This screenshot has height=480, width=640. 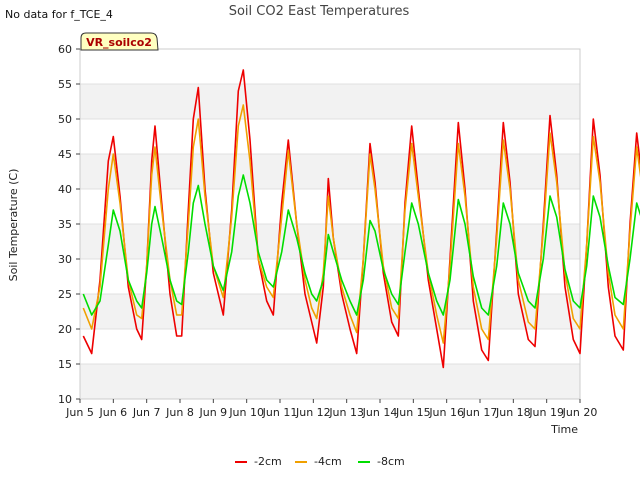 I want to click on x-tick-label: Jun 5, so click(x=79, y=412).